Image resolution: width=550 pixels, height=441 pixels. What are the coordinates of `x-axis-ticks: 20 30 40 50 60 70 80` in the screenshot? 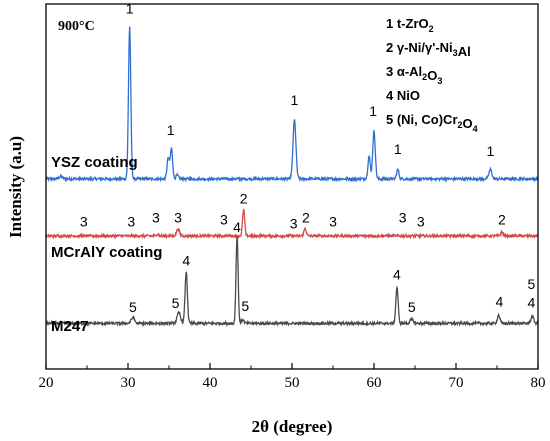 It's located at (292, 377).